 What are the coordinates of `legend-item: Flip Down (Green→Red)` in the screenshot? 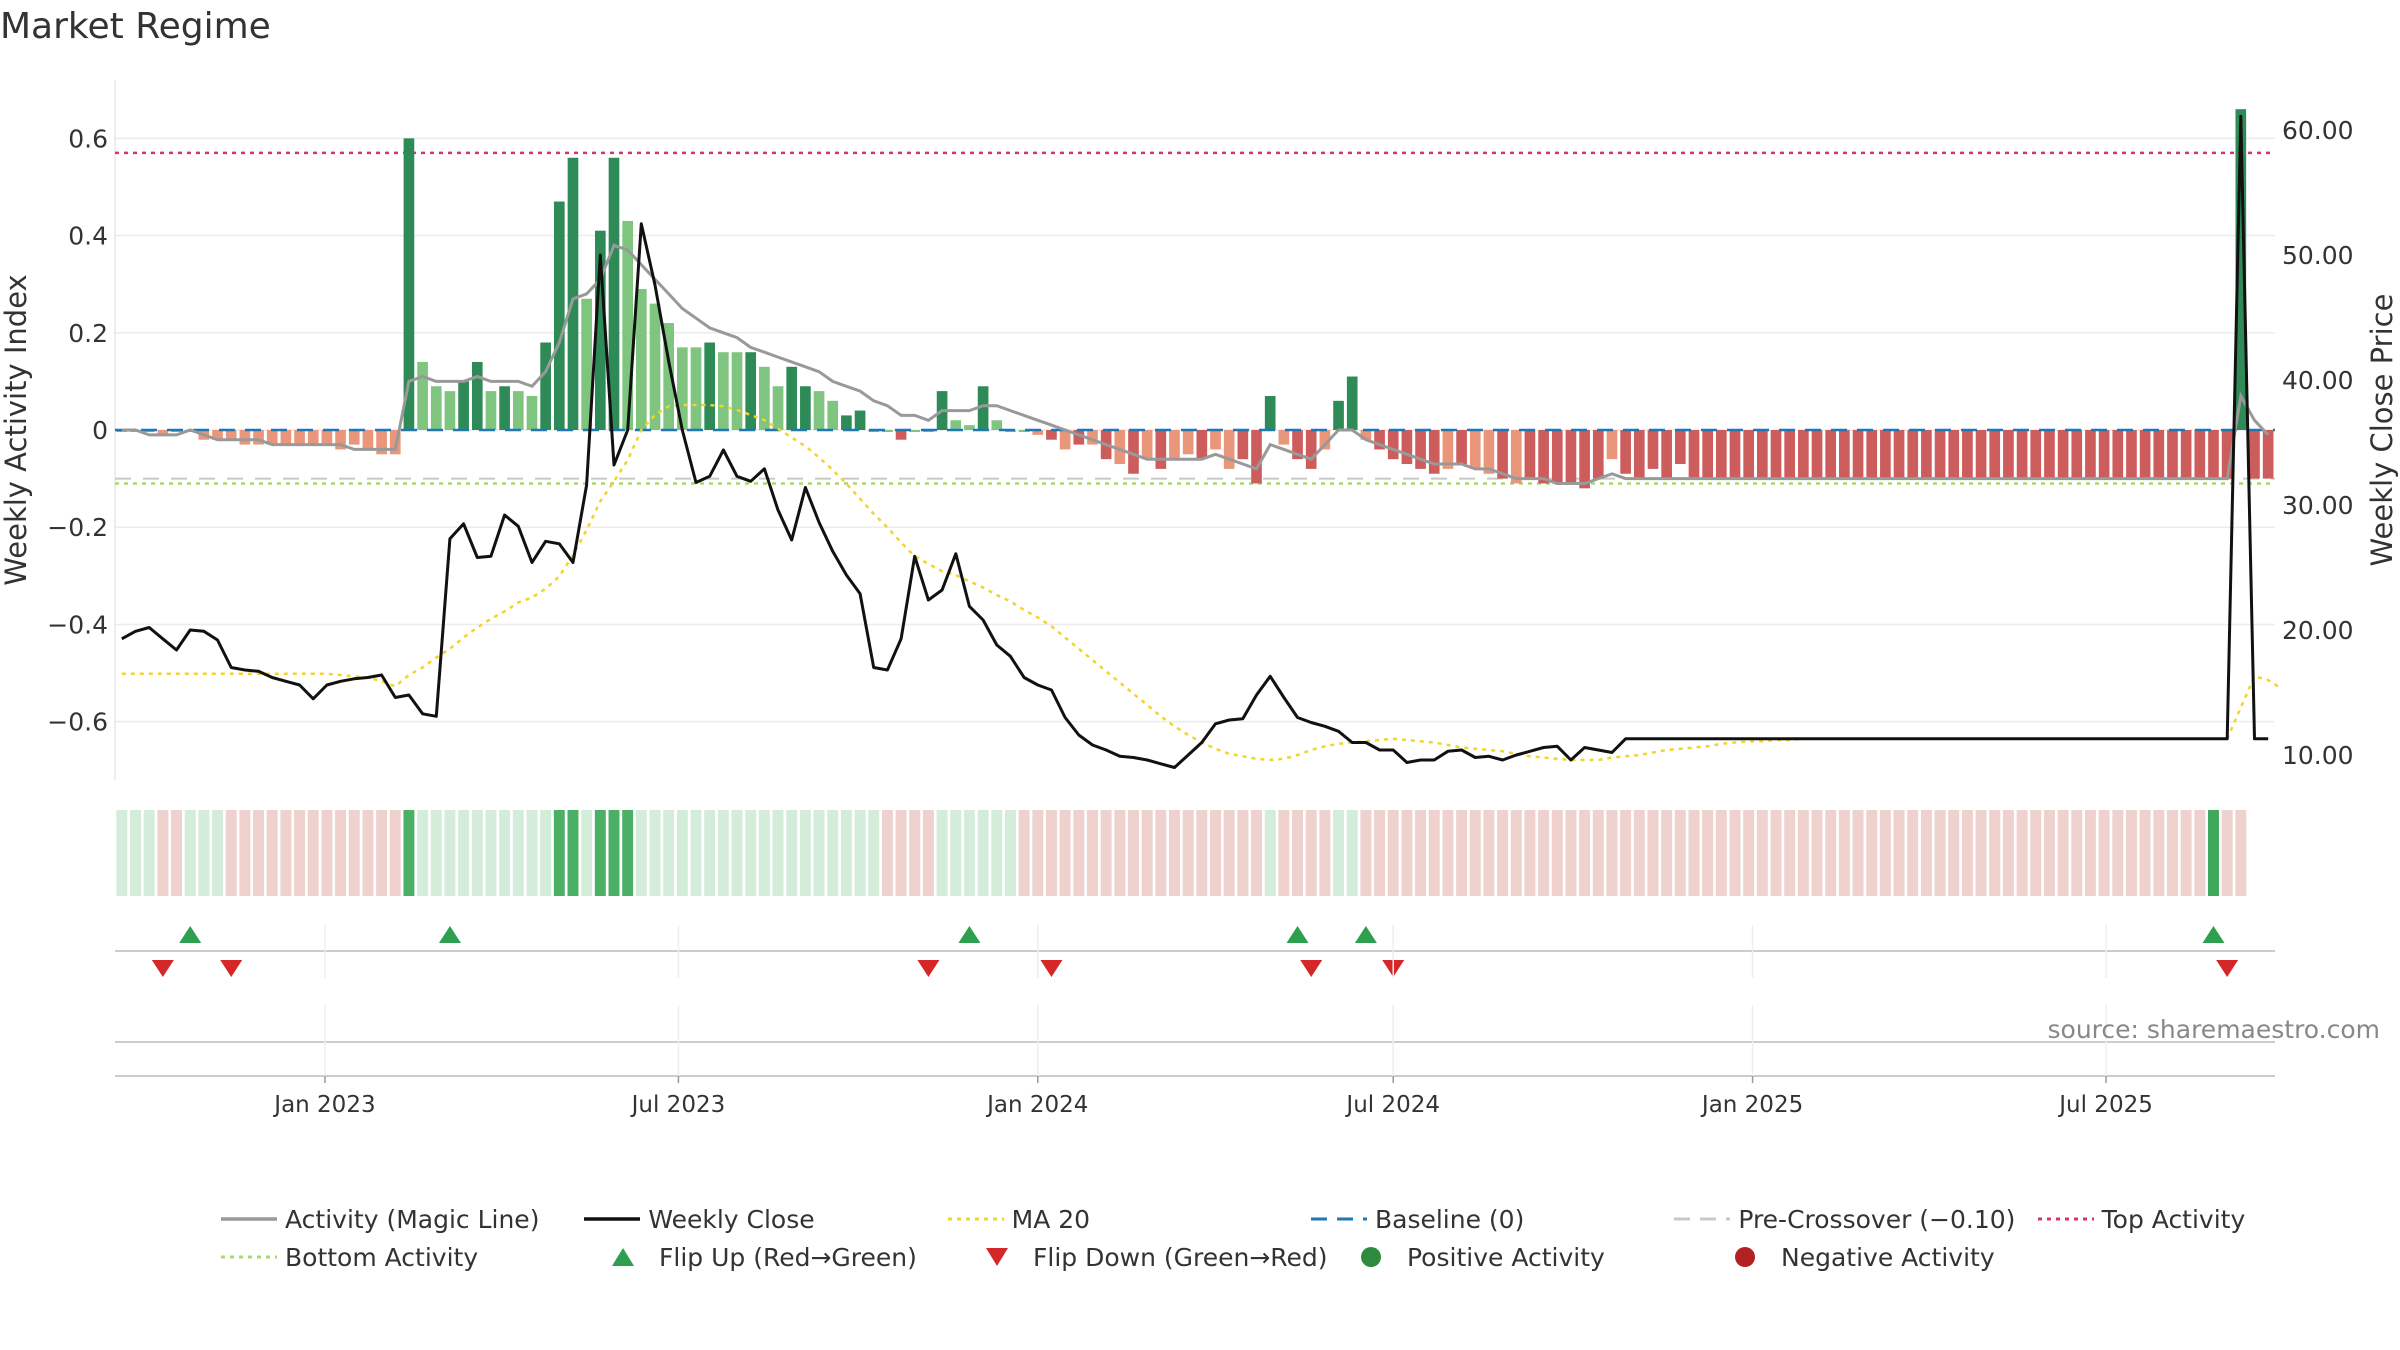 It's located at (1150, 1257).